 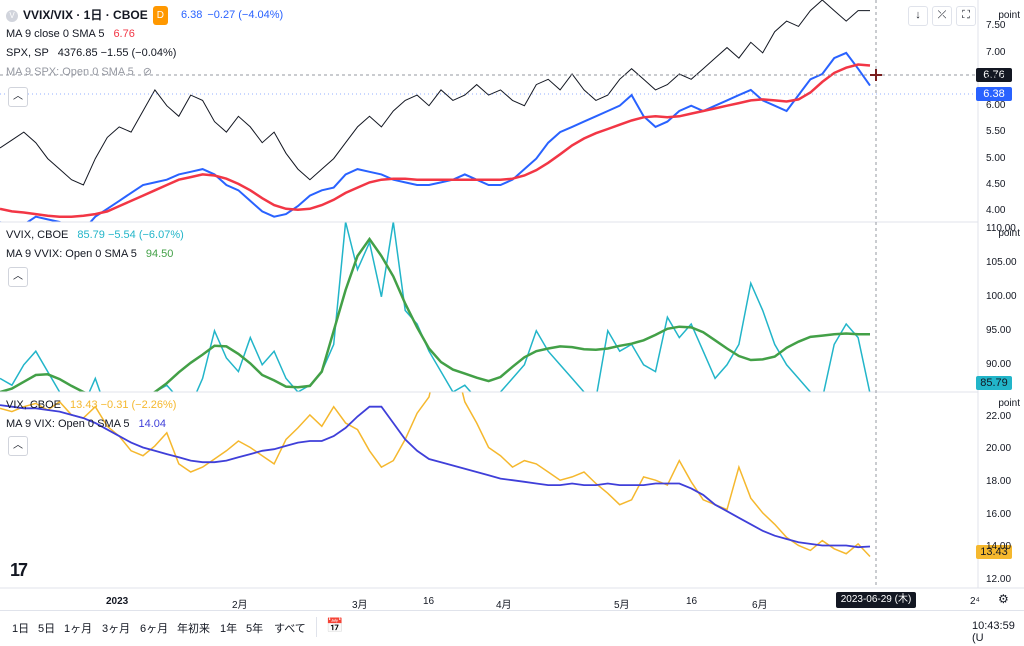 What do you see at coordinates (290, 629) in the screenshot?
I see `range-all: すべて` at bounding box center [290, 629].